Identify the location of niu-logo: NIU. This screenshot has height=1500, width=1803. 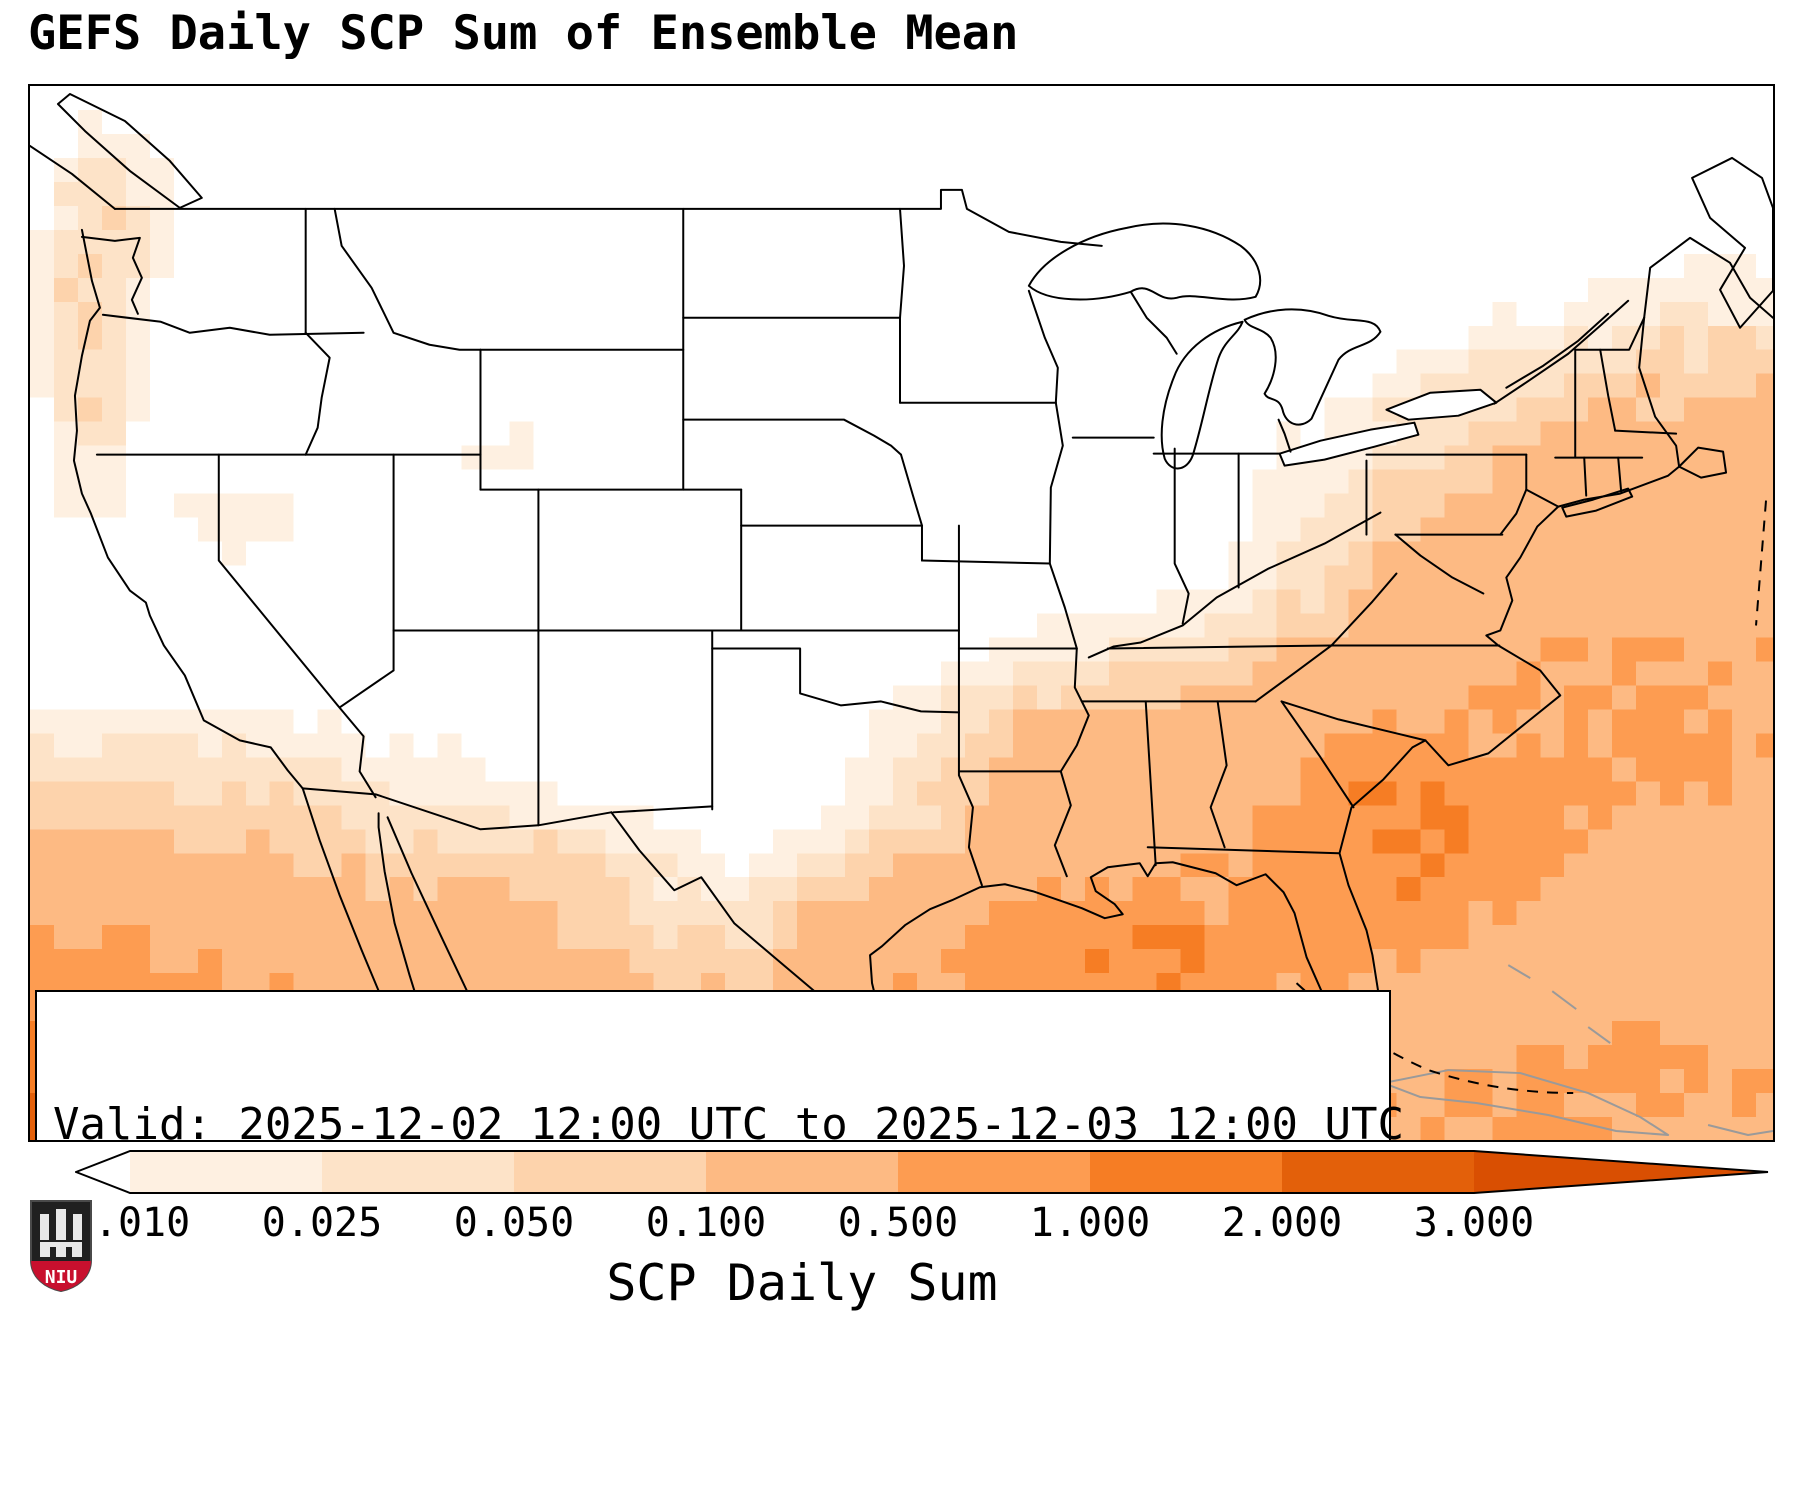
(61, 1246).